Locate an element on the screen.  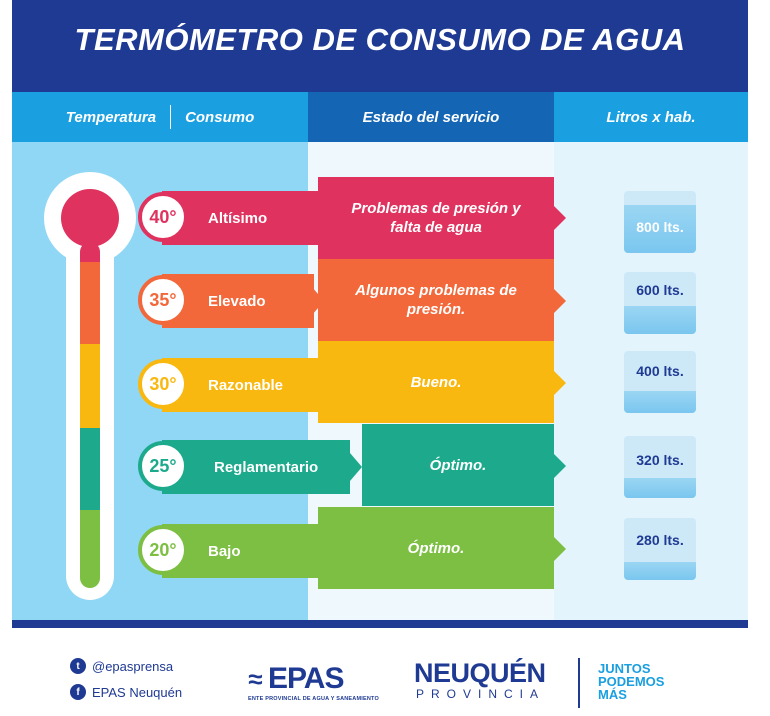
thermometer is located at coordinates (90, 386).